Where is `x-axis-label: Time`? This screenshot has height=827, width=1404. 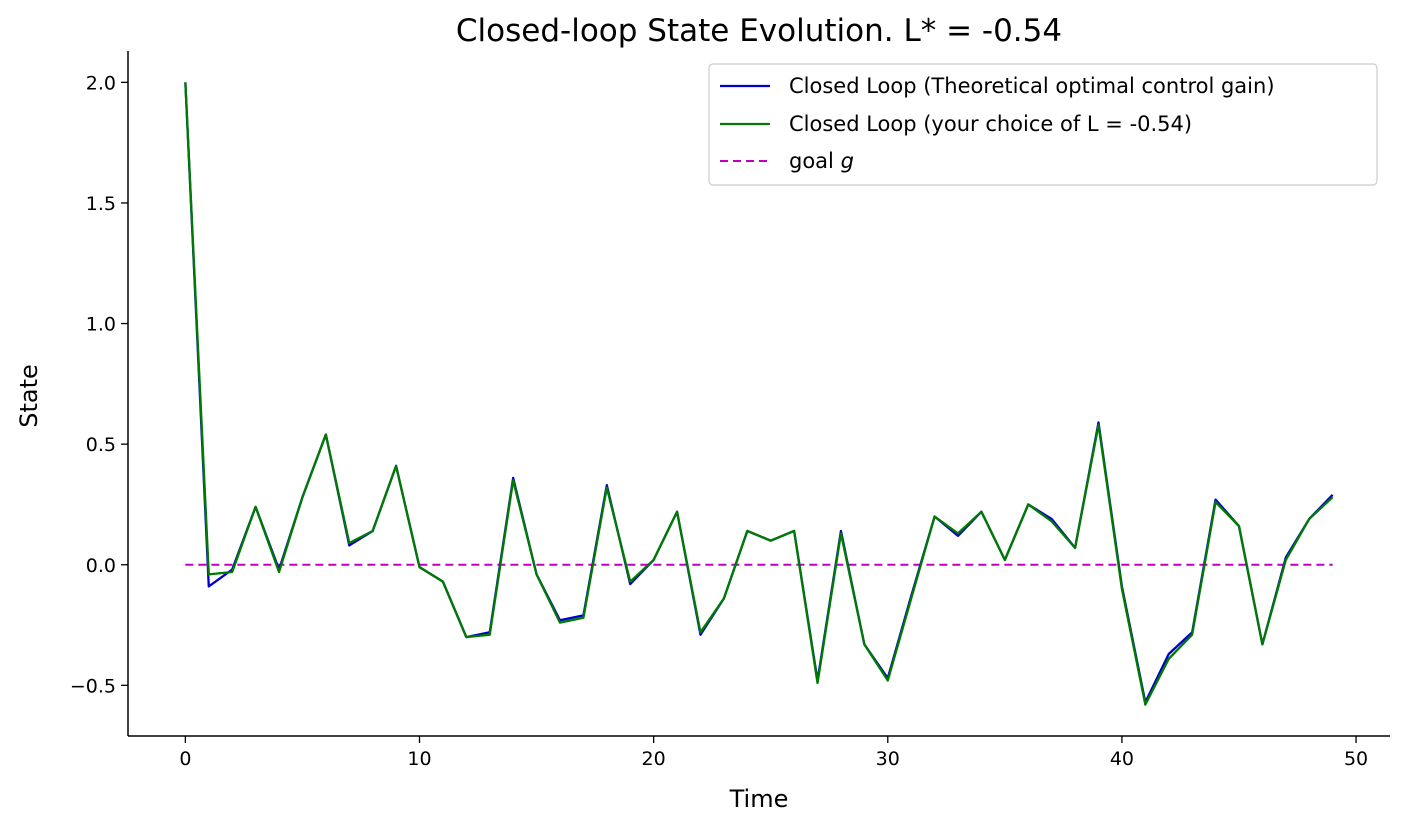
x-axis-label: Time is located at coordinates (759, 799).